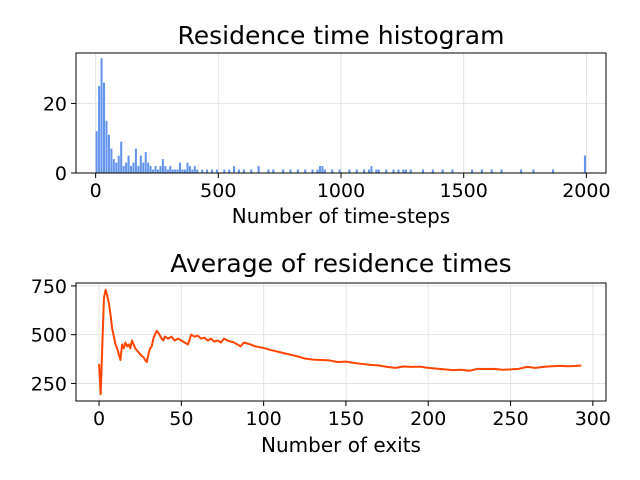 This screenshot has width=640, height=480. I want to click on average-x-tick-label: 50, so click(181, 419).